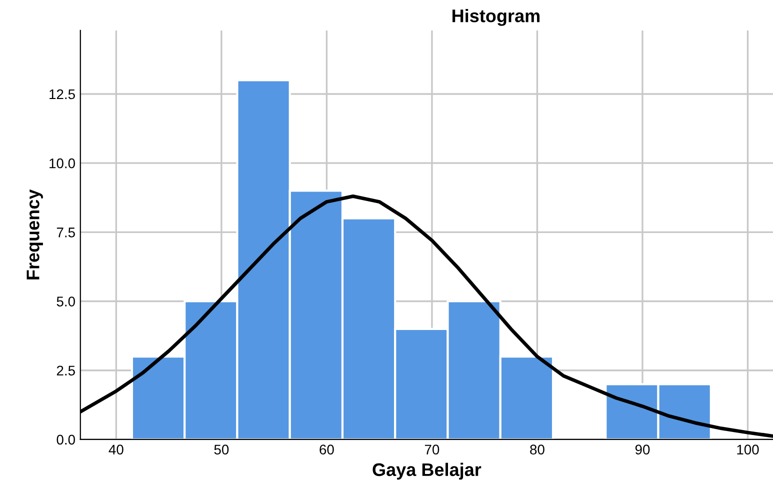 This screenshot has height=491, width=773. Describe the element at coordinates (221, 449) in the screenshot. I see `x-tick-label: 50` at that location.